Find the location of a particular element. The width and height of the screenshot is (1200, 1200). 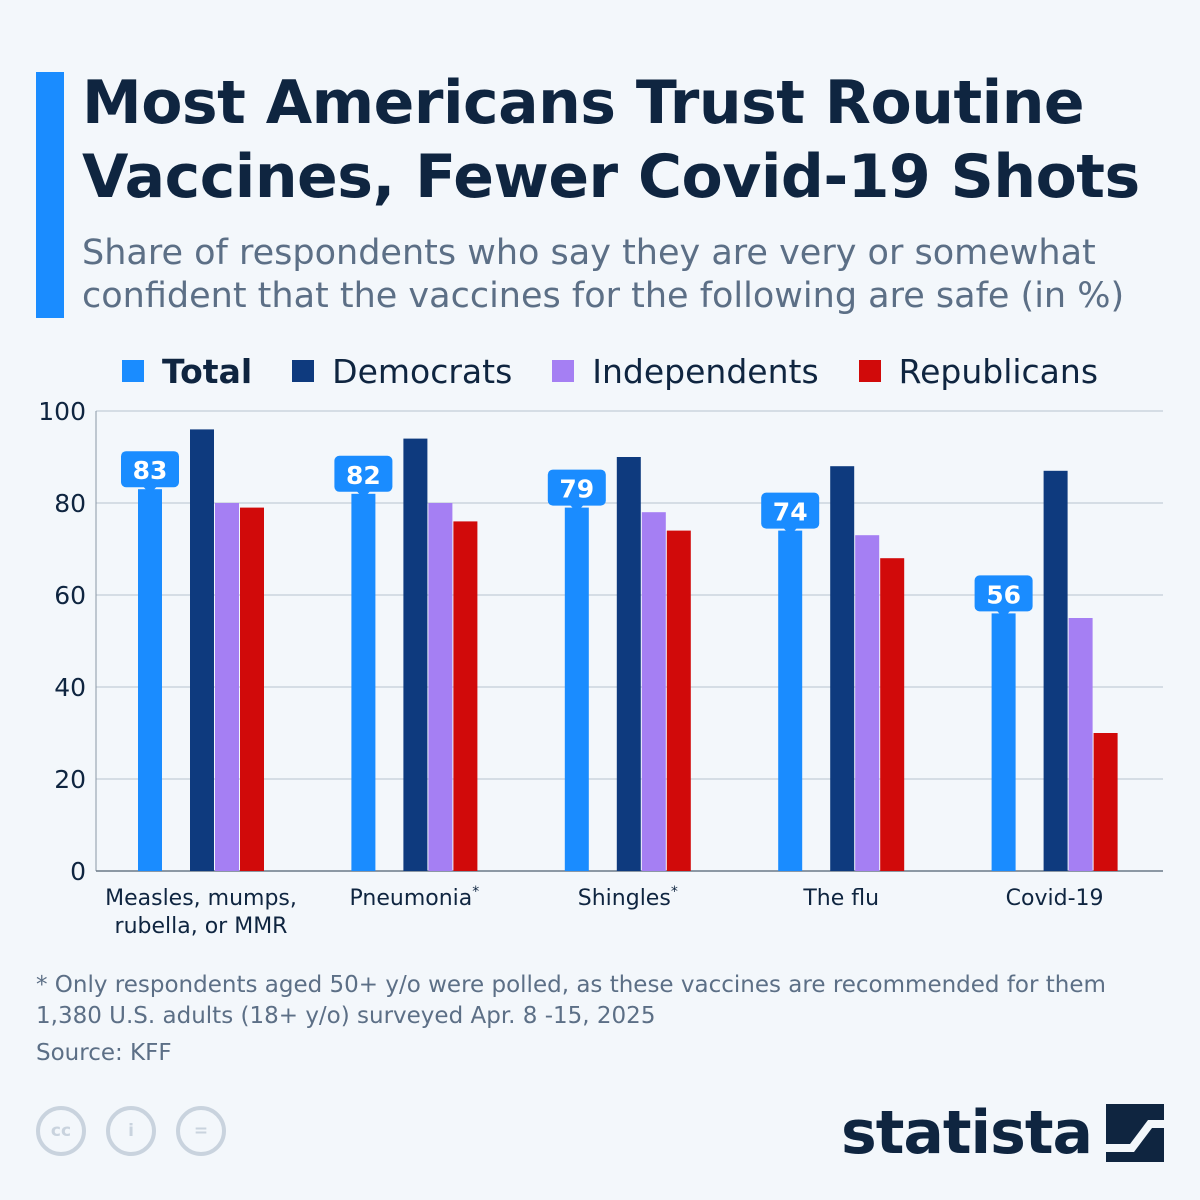

data-label: 79 is located at coordinates (576, 489).